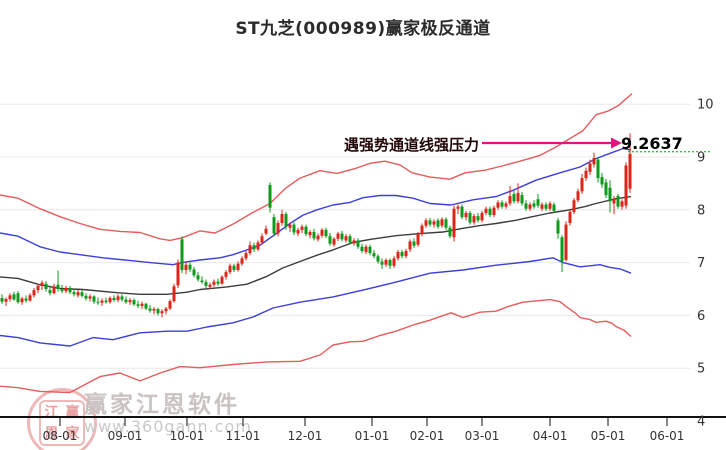  What do you see at coordinates (701, 263) in the screenshot?
I see `y-axis-label: 7` at bounding box center [701, 263].